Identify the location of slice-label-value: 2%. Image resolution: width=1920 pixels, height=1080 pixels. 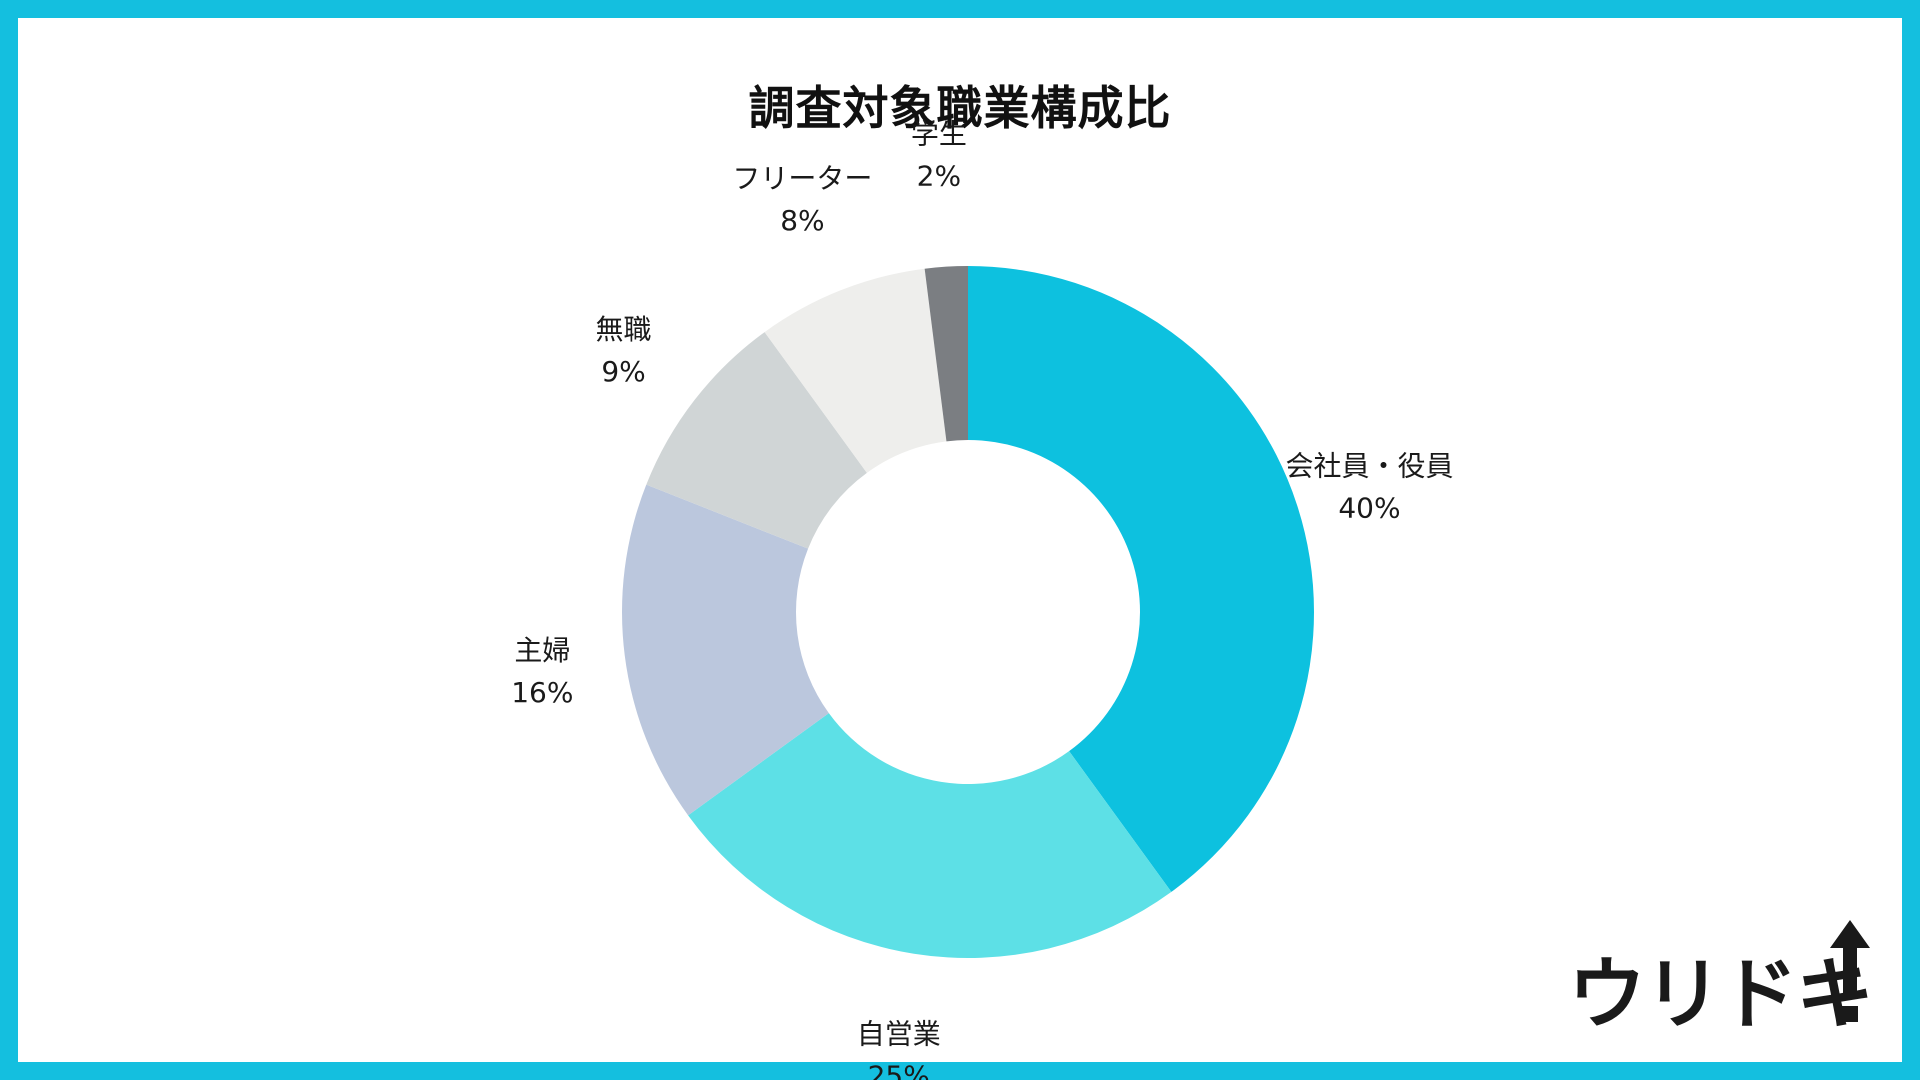
(939, 175).